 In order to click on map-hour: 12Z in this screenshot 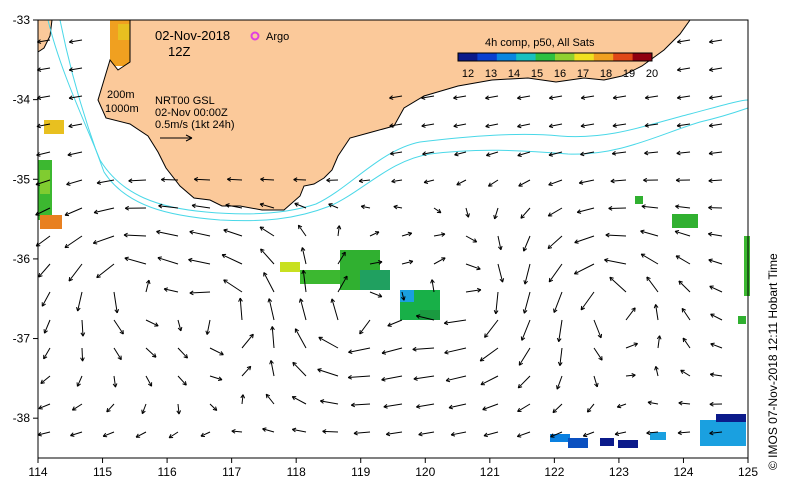, I will do `click(179, 51)`.